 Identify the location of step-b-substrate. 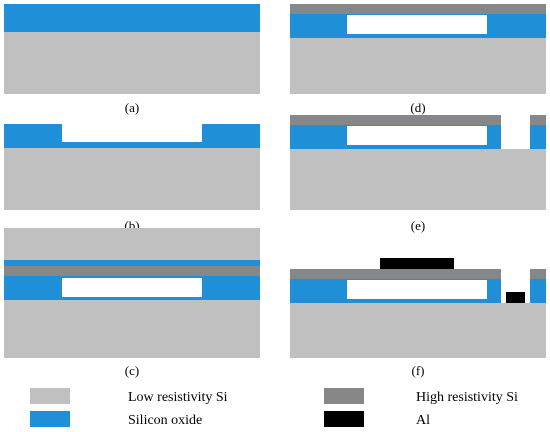
(132, 179).